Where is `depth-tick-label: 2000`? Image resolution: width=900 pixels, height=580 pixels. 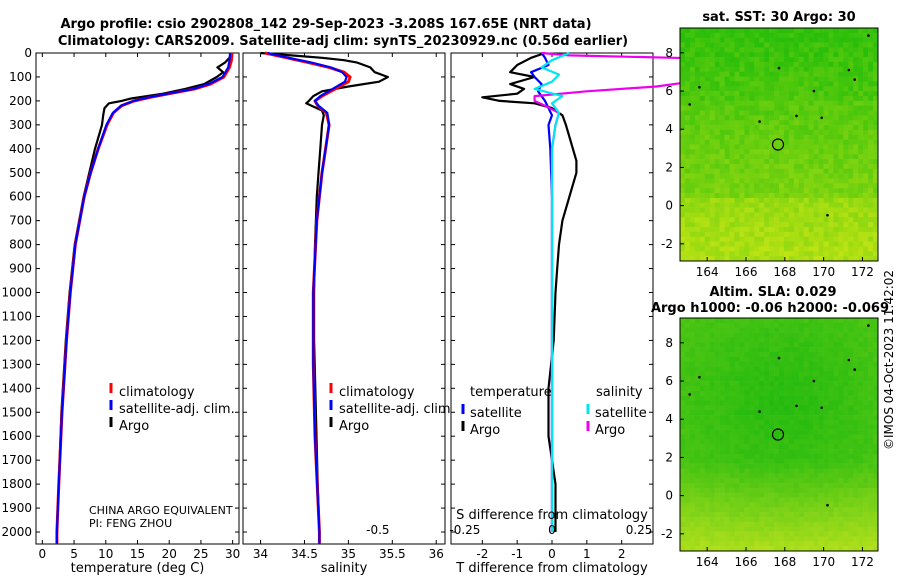
depth-tick-label: 2000 is located at coordinates (16, 532).